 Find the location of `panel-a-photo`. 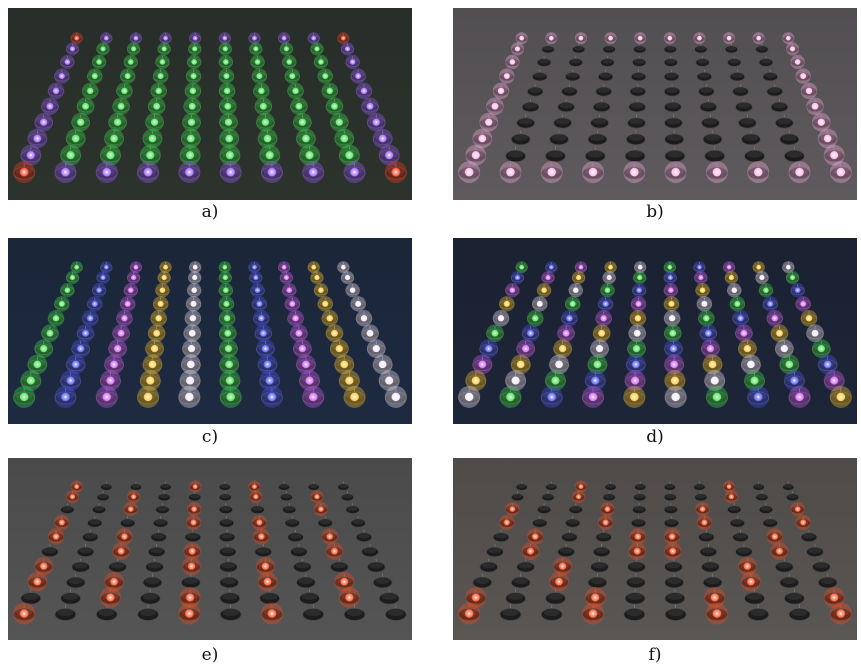

panel-a-photo is located at coordinates (210, 104).